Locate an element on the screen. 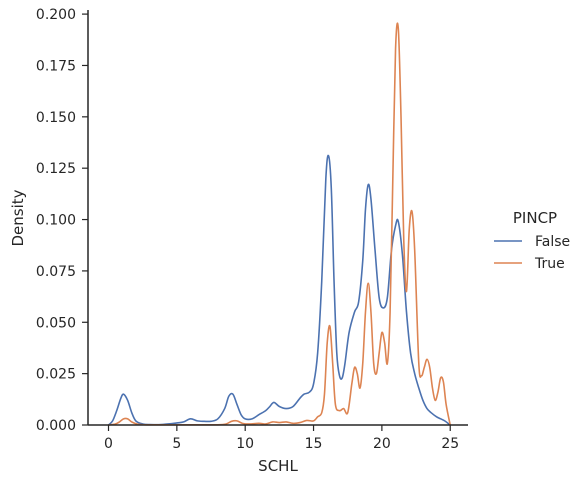 This screenshot has height=484, width=587. x-tick-label: 15 is located at coordinates (314, 444).